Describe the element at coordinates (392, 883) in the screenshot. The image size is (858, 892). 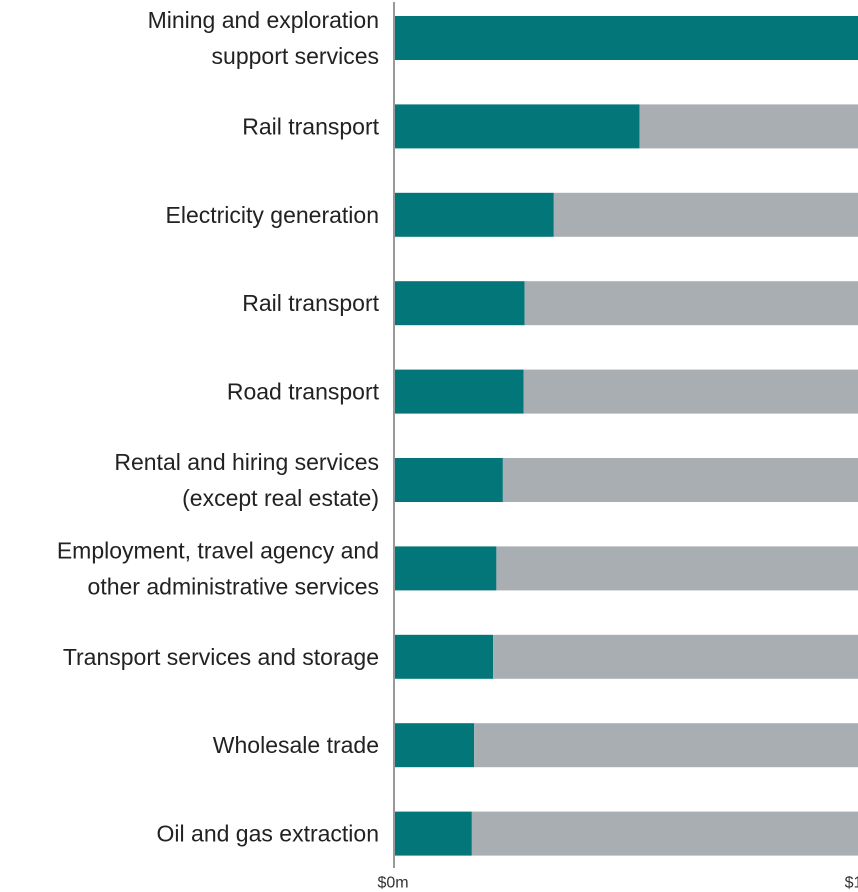
I see `x-tick-label-1: $0m` at that location.